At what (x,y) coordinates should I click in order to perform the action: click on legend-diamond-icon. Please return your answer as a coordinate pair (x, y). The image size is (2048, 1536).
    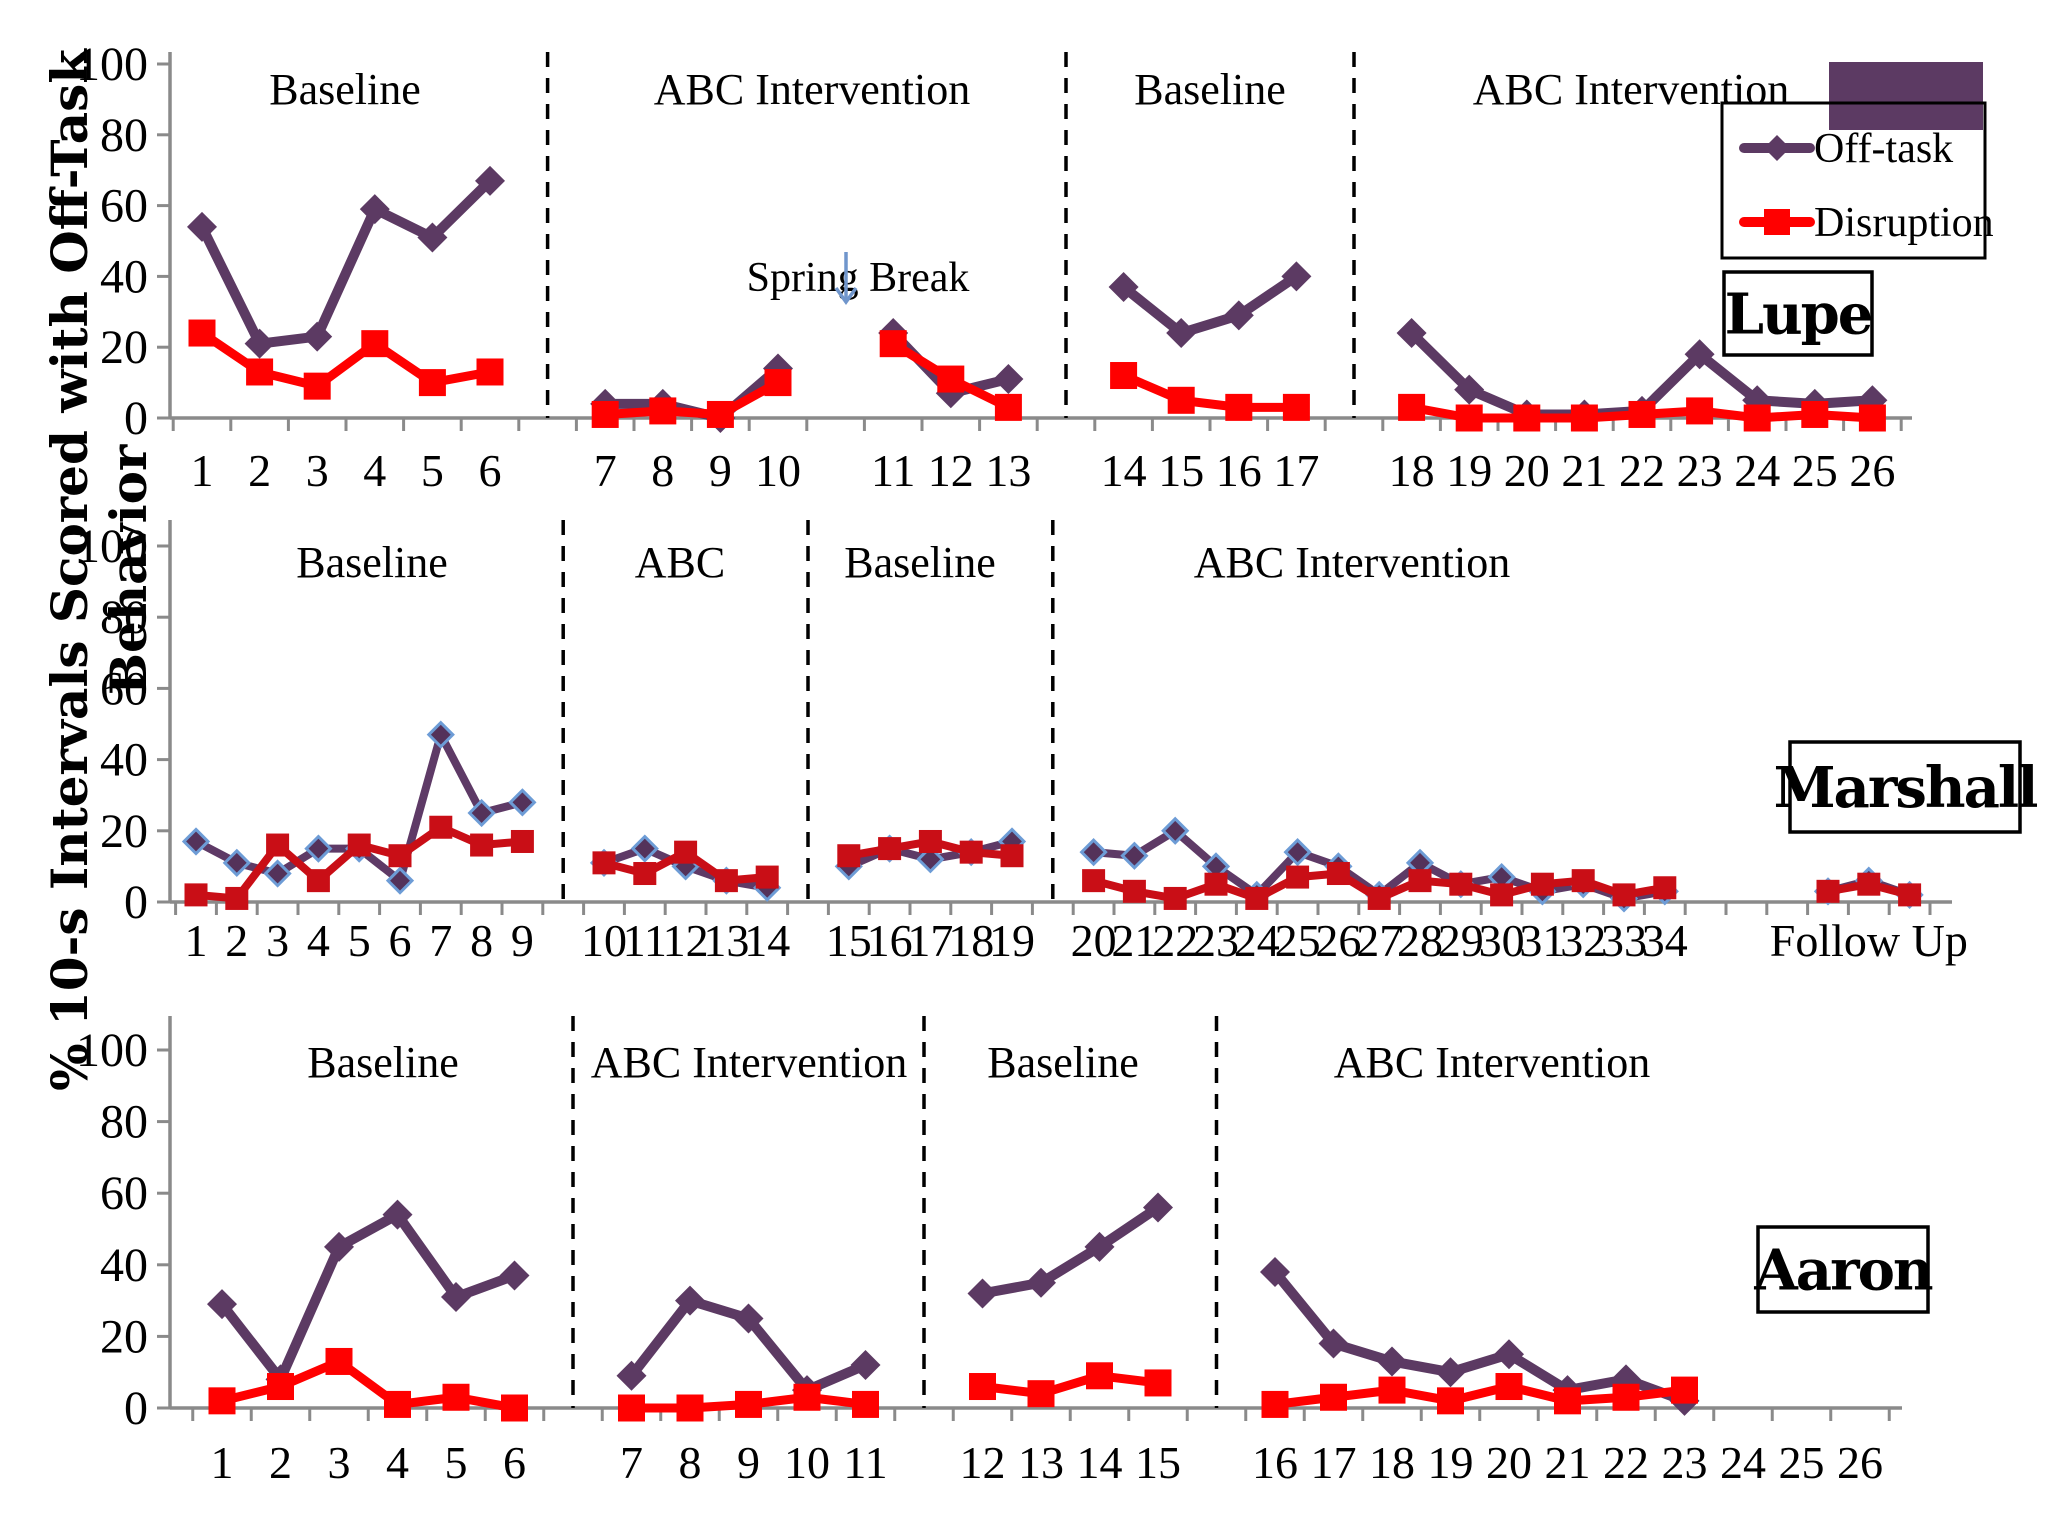
    Looking at the image, I should click on (1777, 148).